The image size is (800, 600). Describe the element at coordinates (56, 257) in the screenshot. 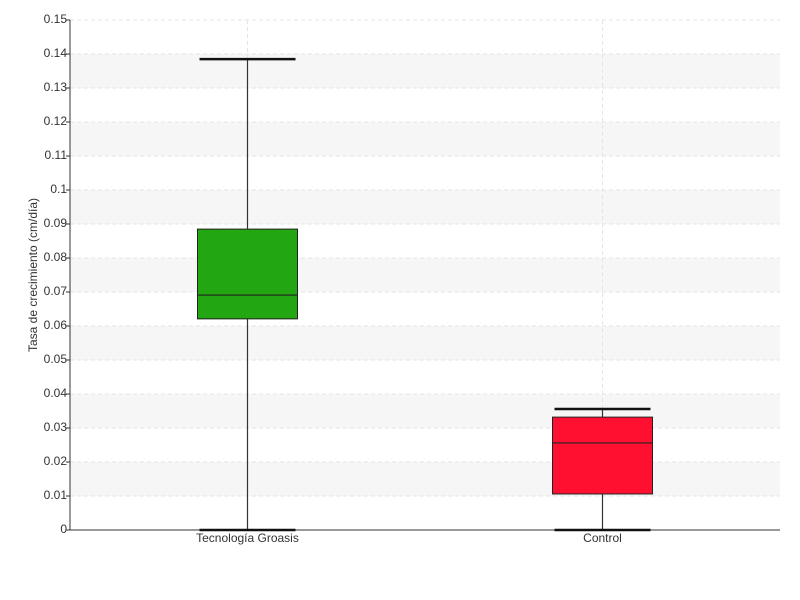

I see `y-tick-label: 0.08` at that location.